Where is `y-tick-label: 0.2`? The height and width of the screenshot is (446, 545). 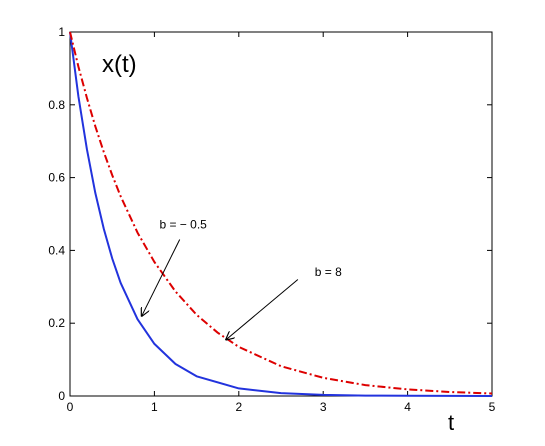
y-tick-label: 0.2 is located at coordinates (56, 323).